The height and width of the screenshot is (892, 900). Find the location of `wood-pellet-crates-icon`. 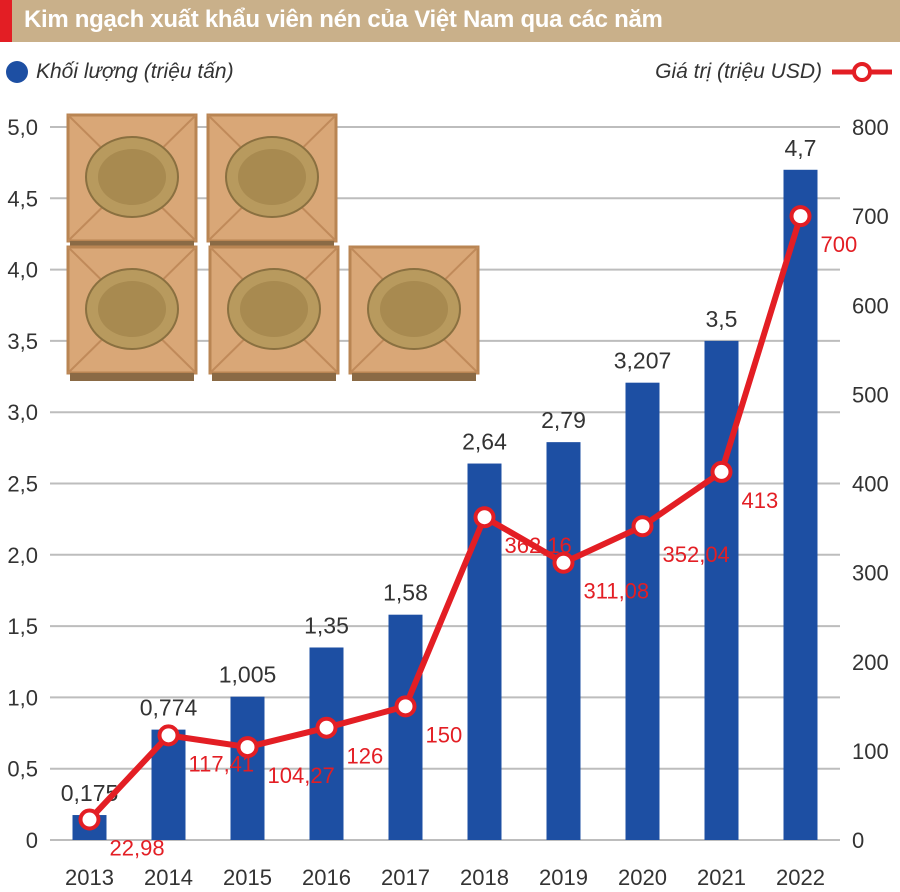

wood-pellet-crates-icon is located at coordinates (273, 247).